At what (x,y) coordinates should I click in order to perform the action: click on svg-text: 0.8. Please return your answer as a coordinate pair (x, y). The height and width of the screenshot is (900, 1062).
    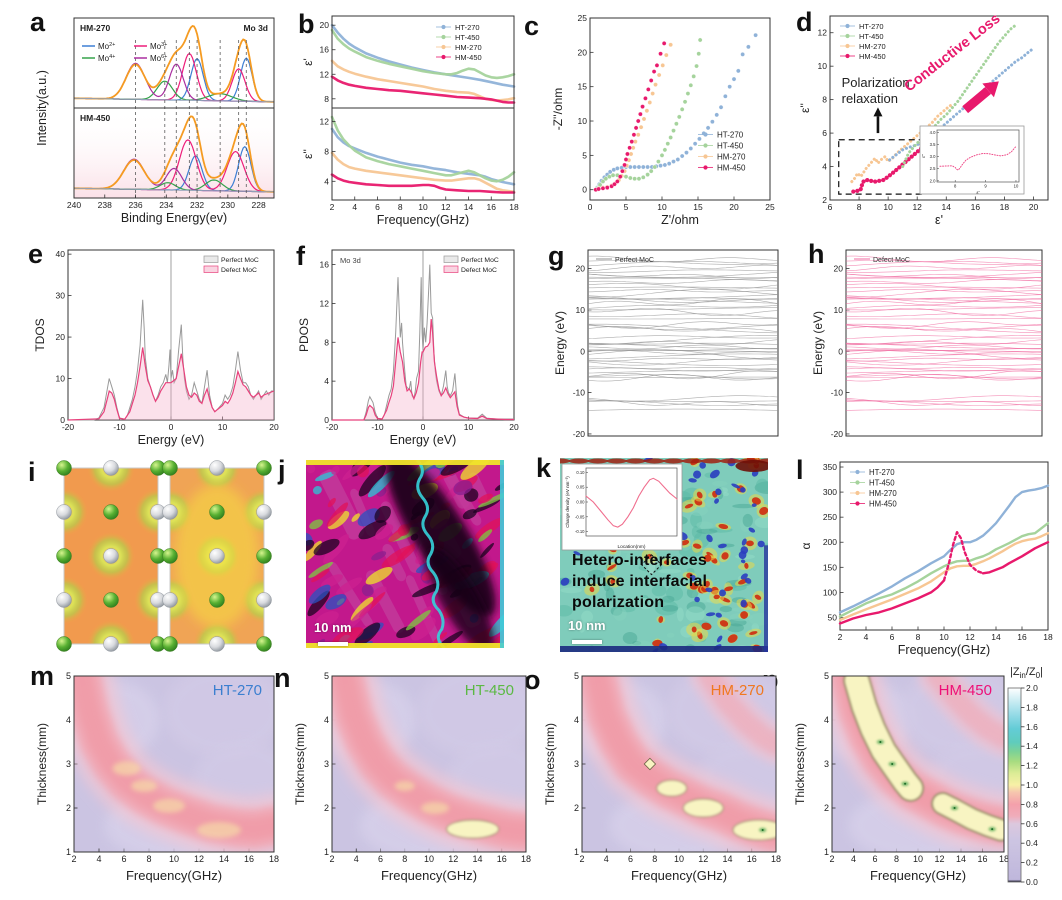
    Looking at the image, I should click on (1032, 804).